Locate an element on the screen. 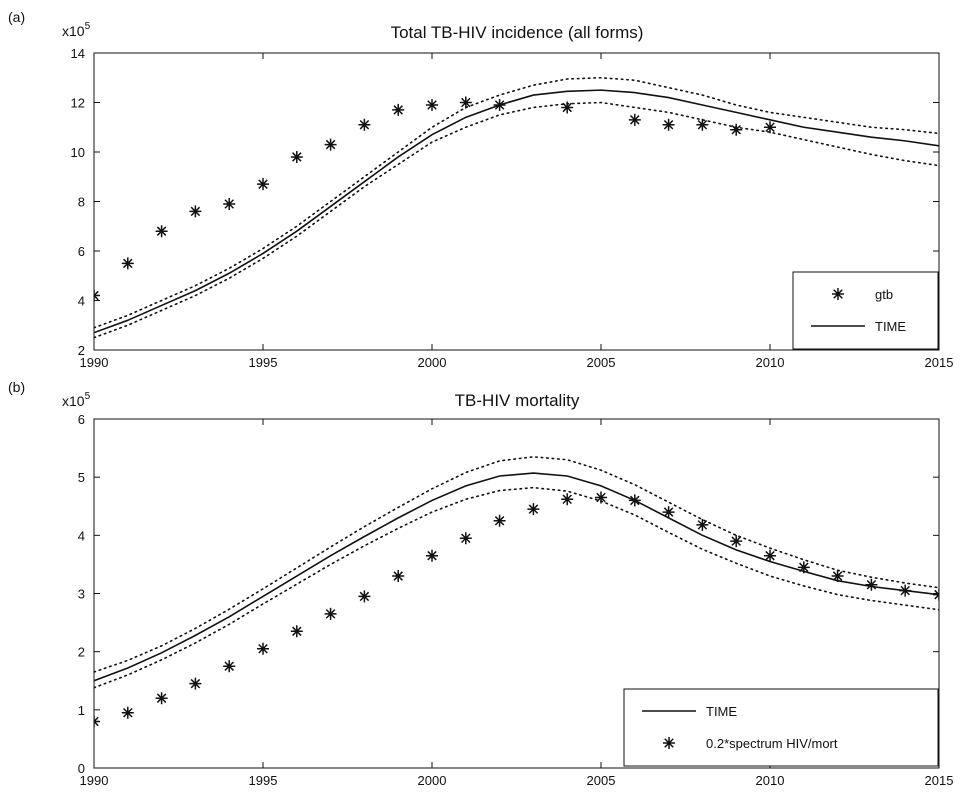 The width and height of the screenshot is (969, 802). legend-label: gtb is located at coordinates (884, 294).